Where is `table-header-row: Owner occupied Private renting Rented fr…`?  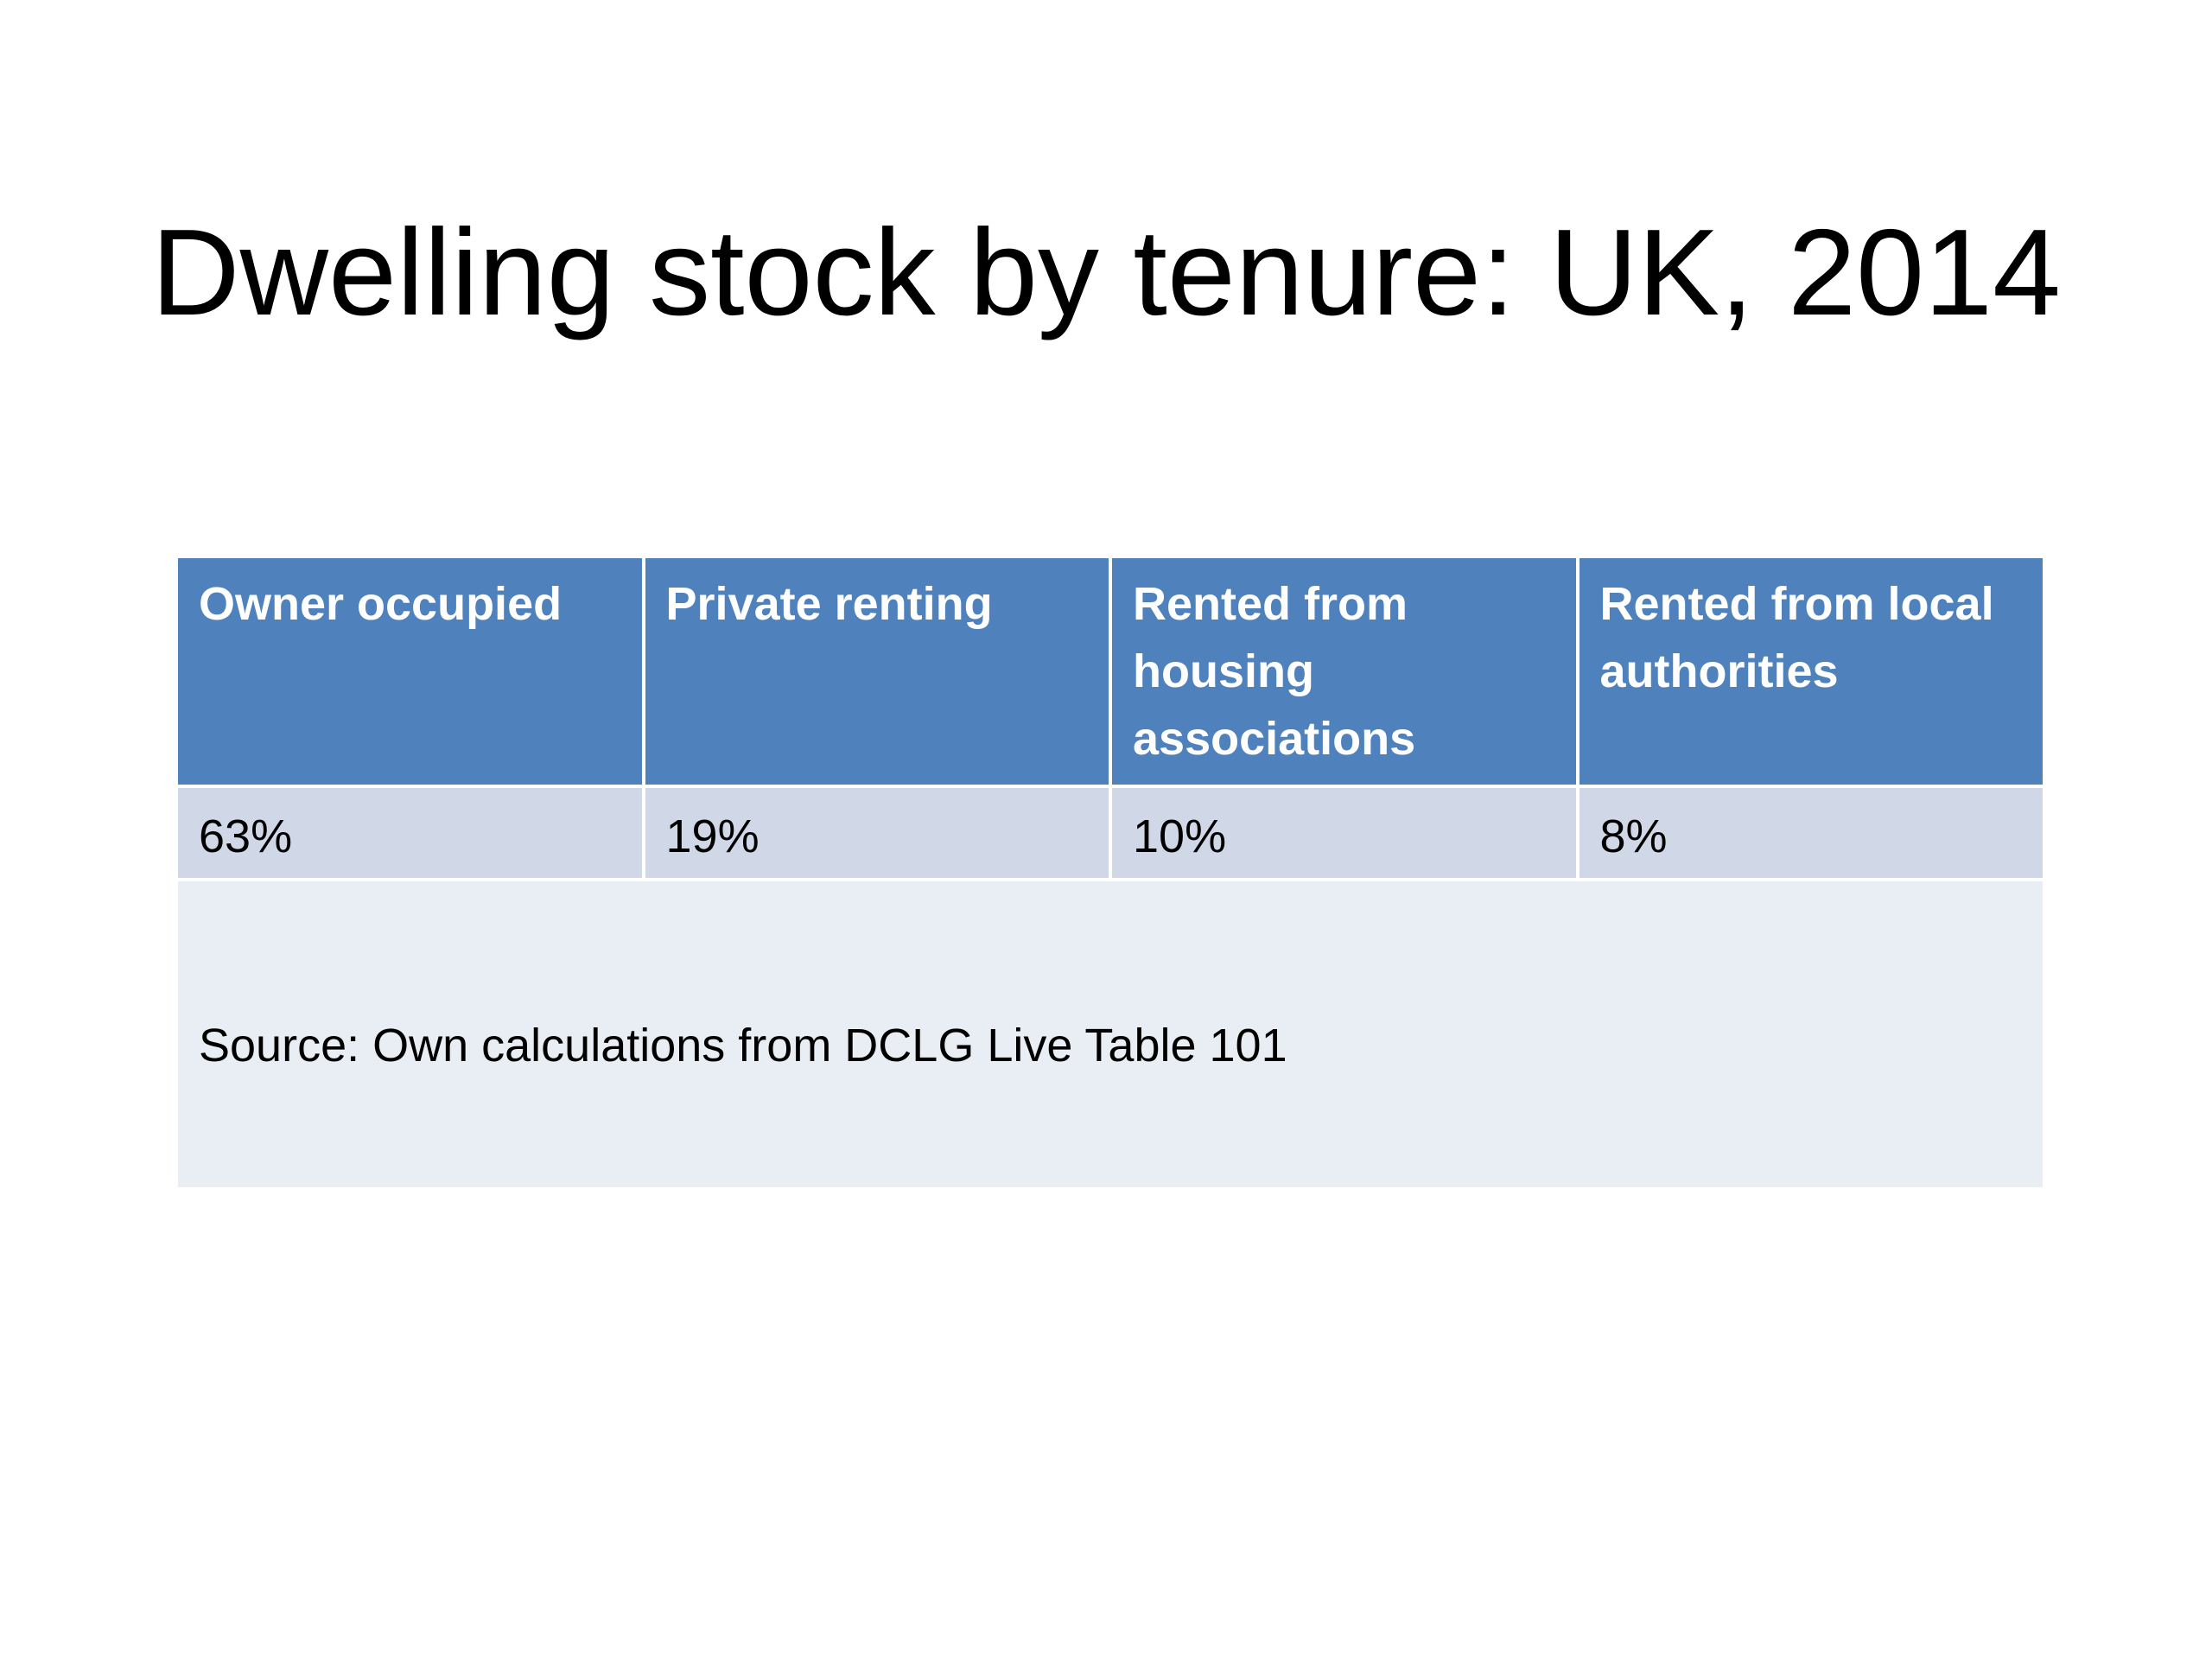 table-header-row: Owner occupied Private renting Rented fr… is located at coordinates (1110, 671).